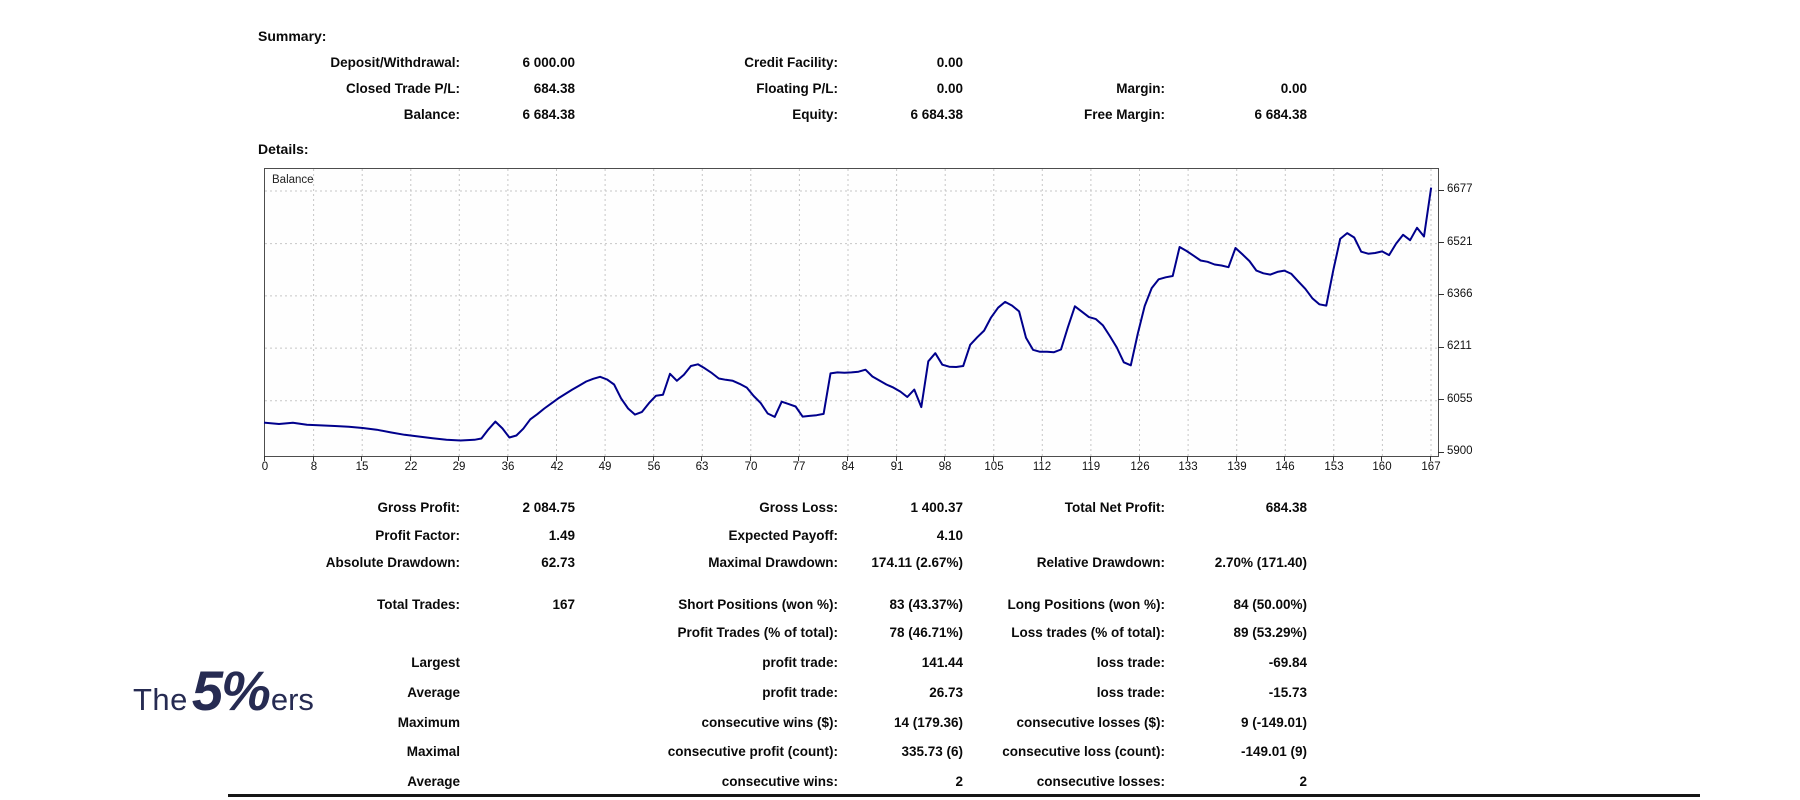 This screenshot has height=800, width=1800. I want to click on y-axis-tick-label: 5900, so click(1460, 451).